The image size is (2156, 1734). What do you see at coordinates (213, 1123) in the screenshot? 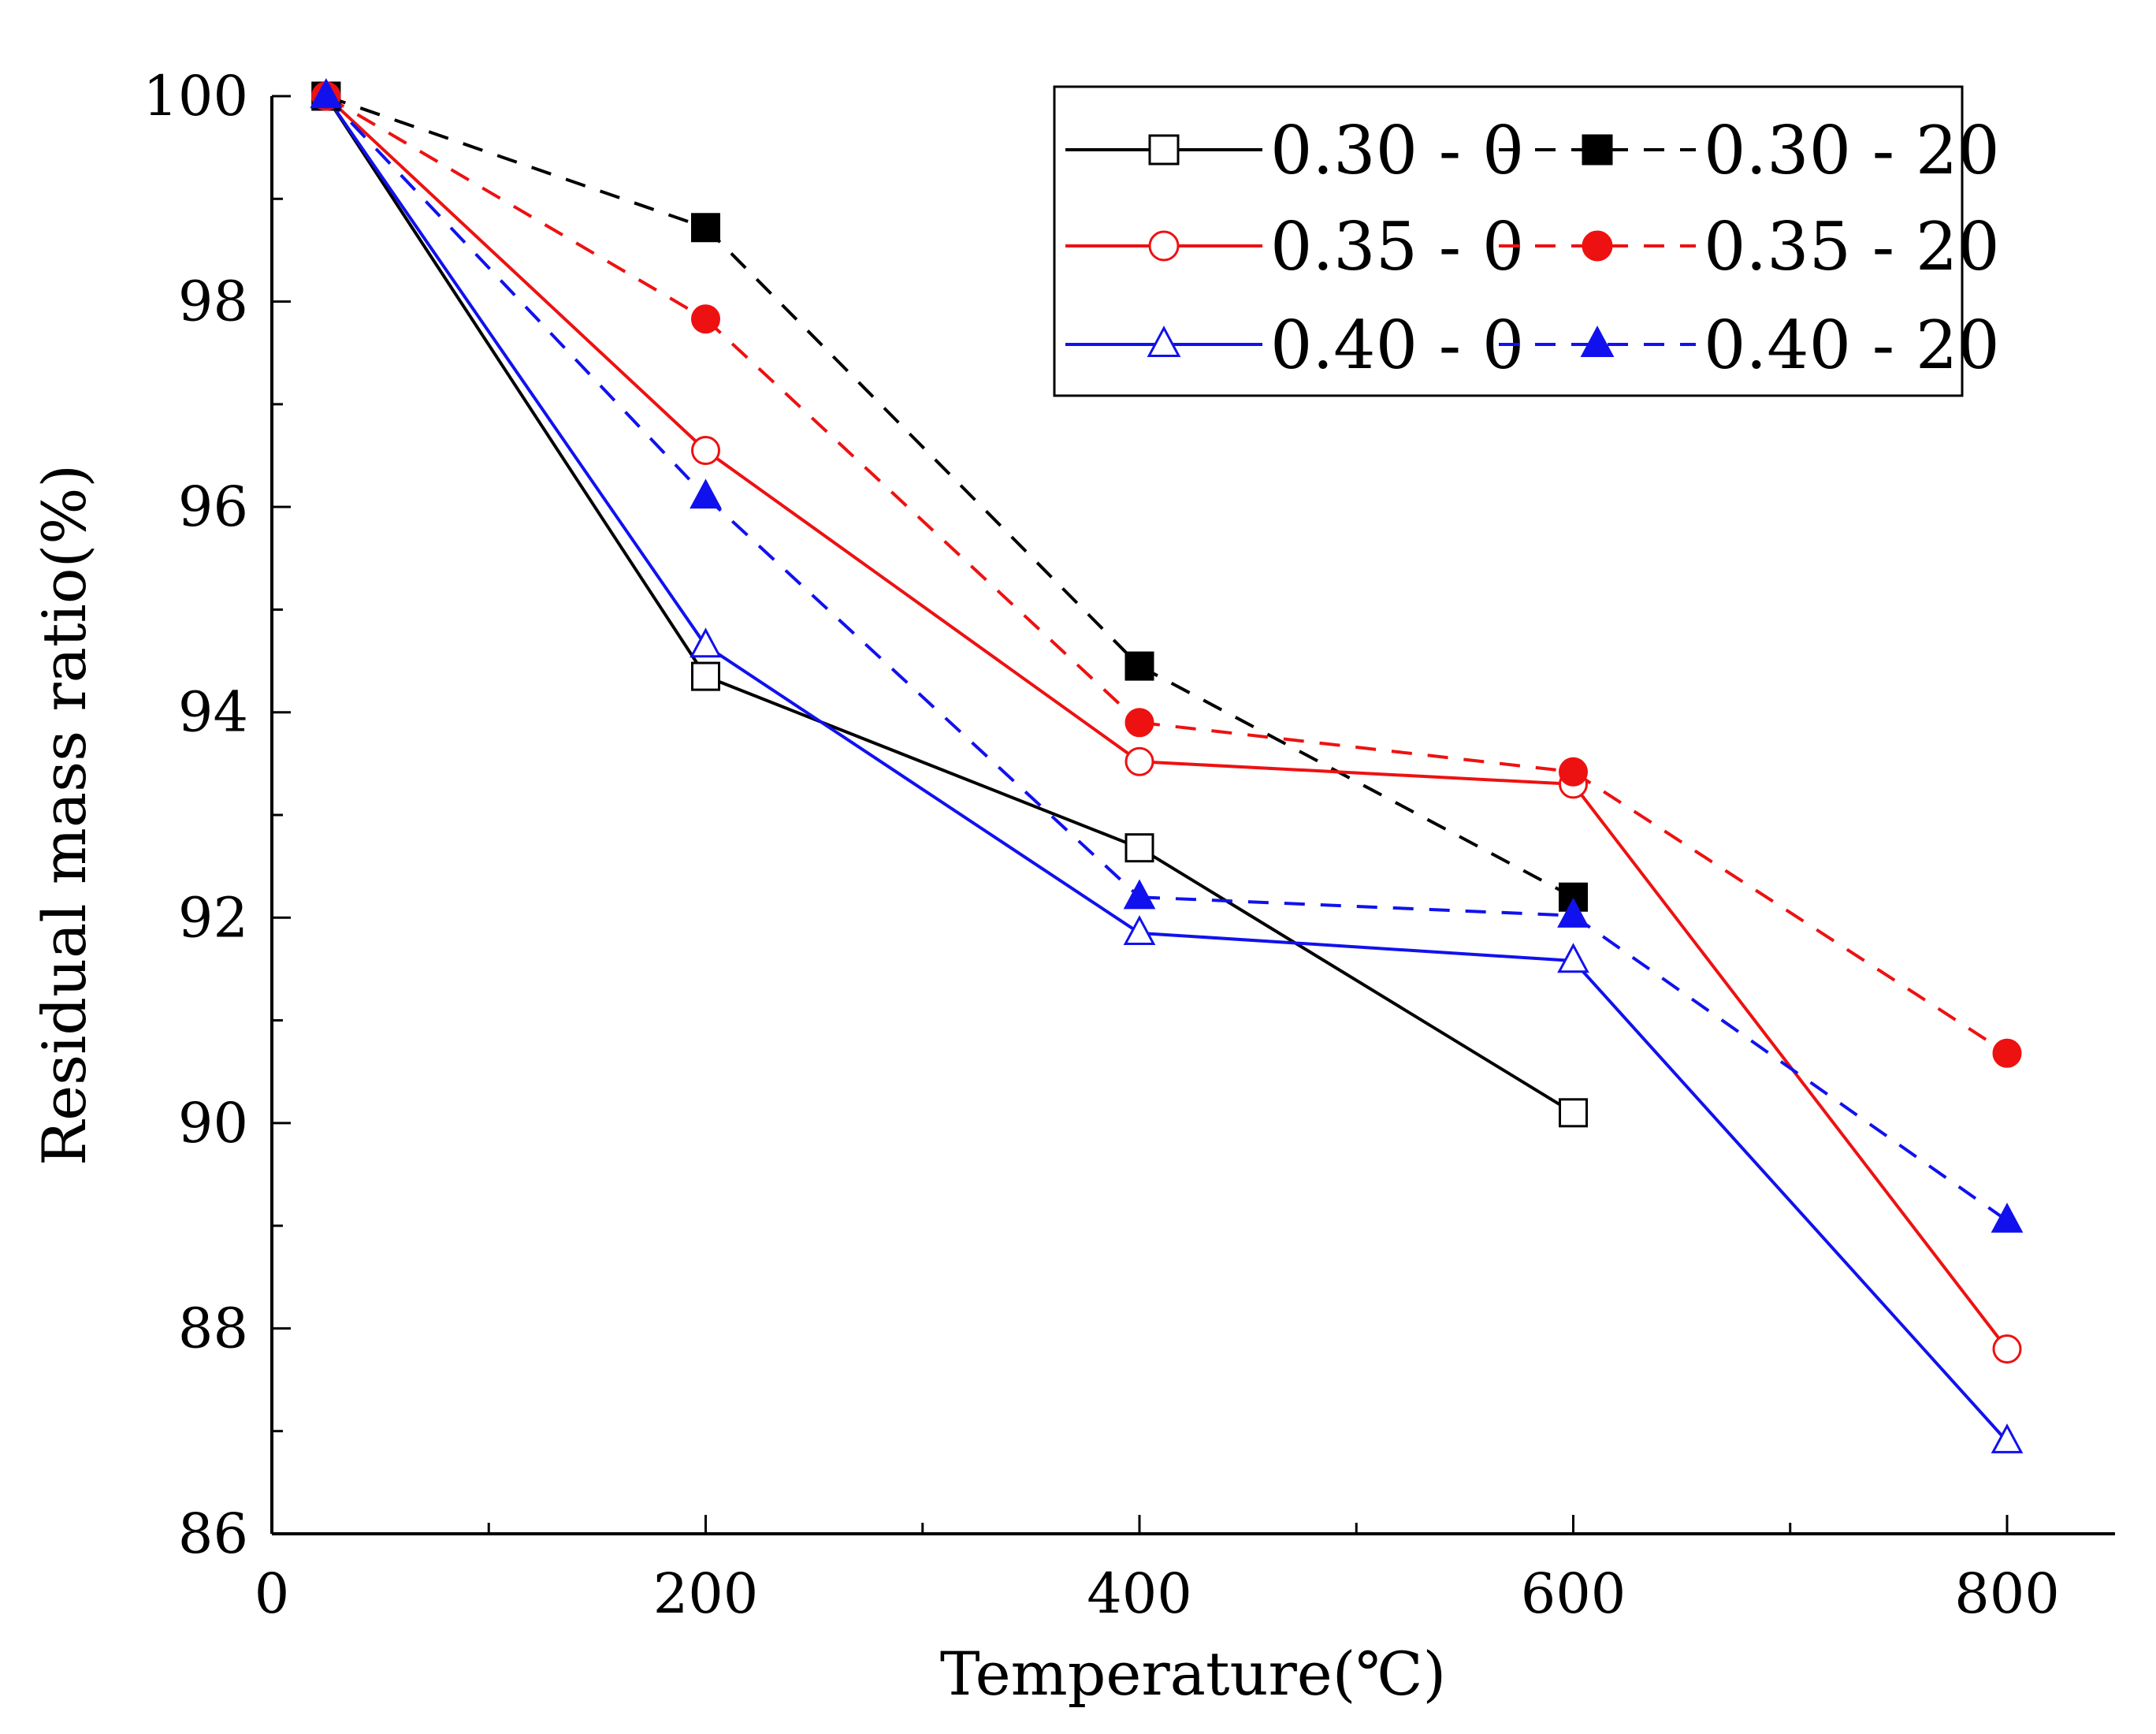
I see `y-tick-label: 90` at bounding box center [213, 1123].